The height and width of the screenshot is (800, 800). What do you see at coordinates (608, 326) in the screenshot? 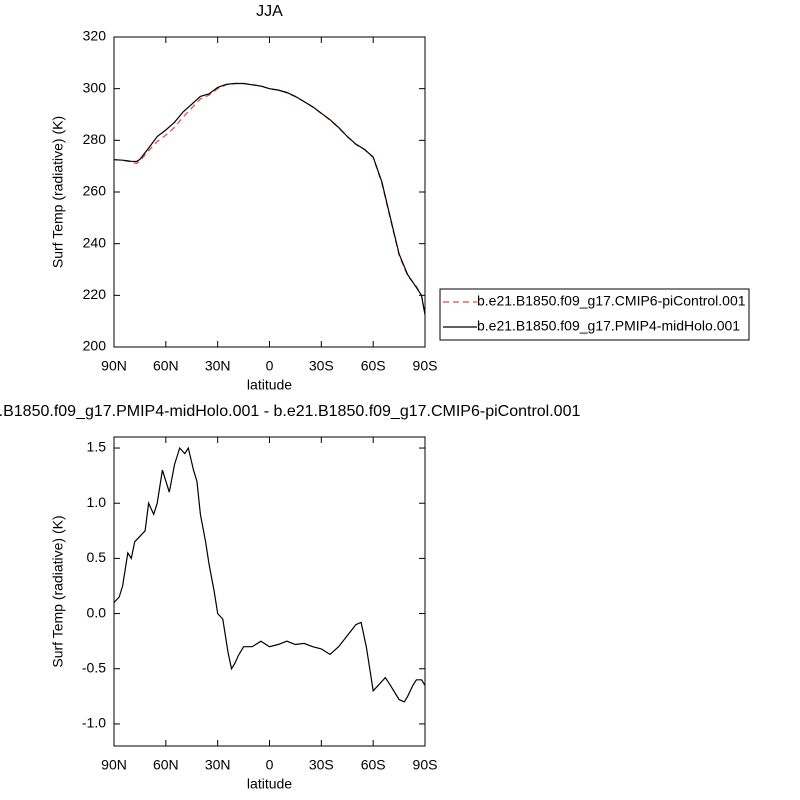
I see `legend-label: b.e21.B1850.f09_g17.PMIP4-midHolo.001` at bounding box center [608, 326].